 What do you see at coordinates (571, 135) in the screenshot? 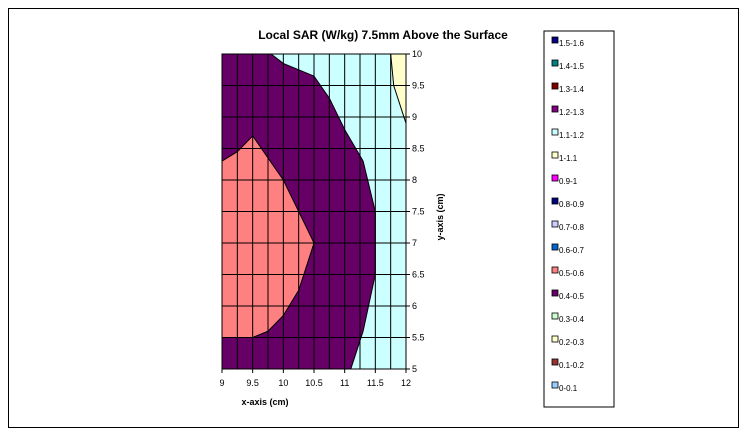
I see `legend-label: 1.1-1.2` at bounding box center [571, 135].